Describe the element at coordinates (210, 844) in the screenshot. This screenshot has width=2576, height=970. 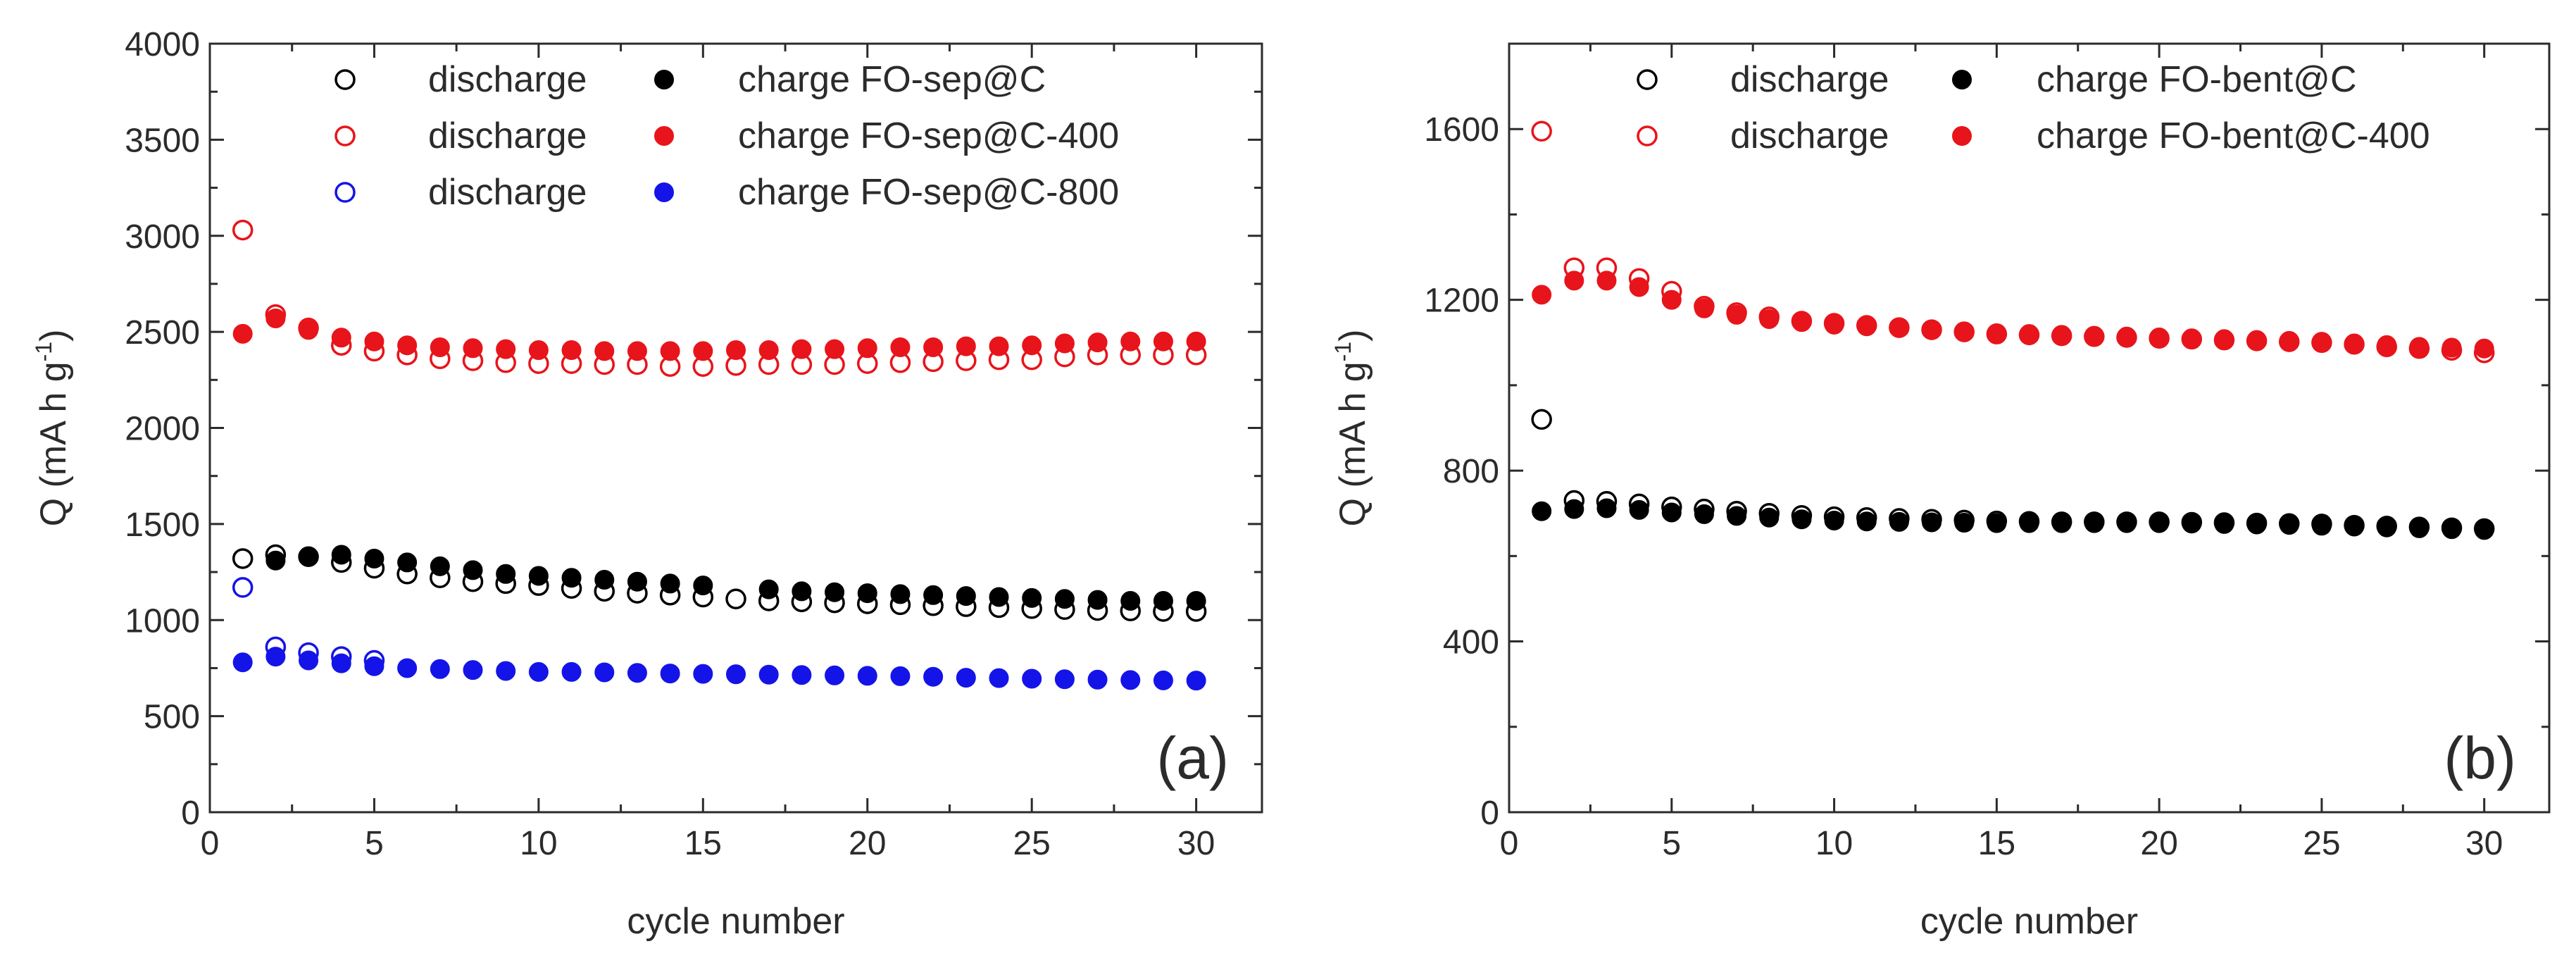
I see `x-tick-label: 0` at that location.